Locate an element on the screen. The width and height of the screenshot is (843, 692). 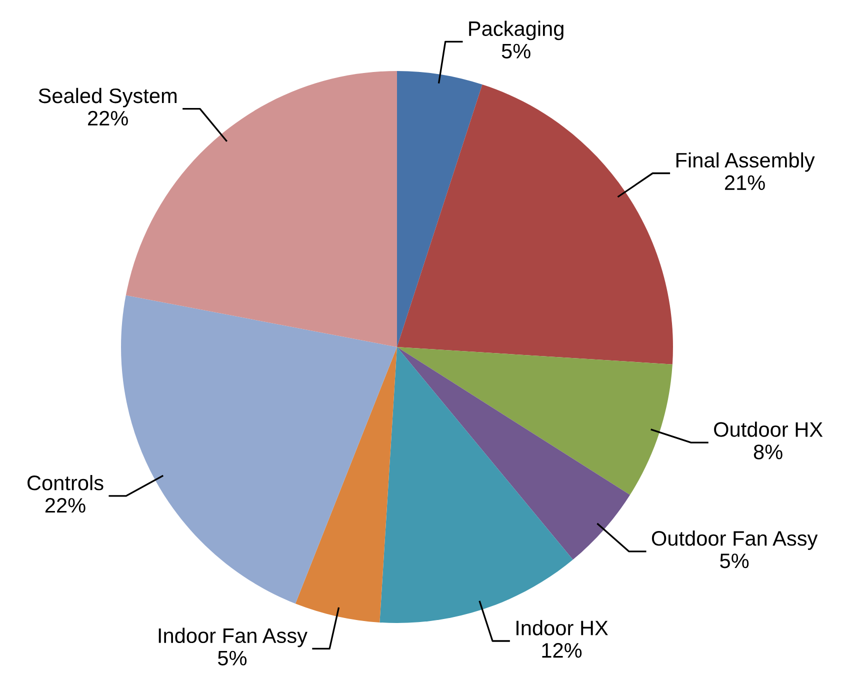
slice-label: Sealed System is located at coordinates (107, 98).